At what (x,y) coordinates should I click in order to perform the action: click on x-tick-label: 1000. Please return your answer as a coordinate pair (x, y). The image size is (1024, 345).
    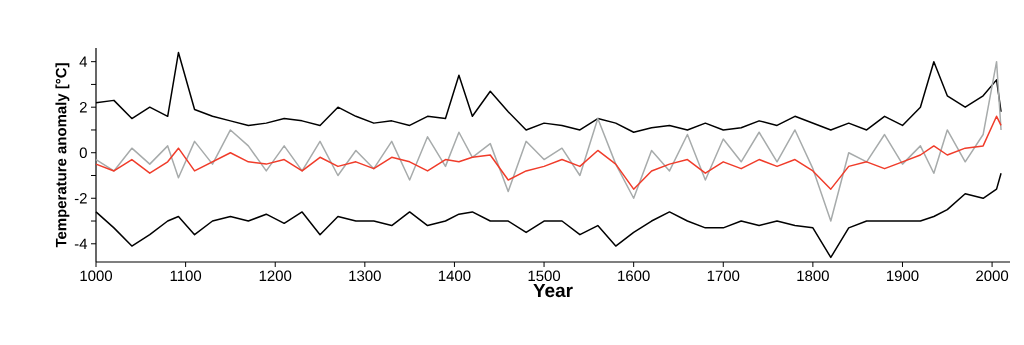
    Looking at the image, I should click on (96, 276).